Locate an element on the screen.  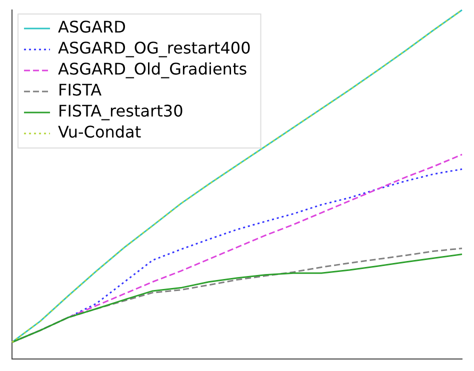
legend-label: FISTA is located at coordinates (80, 90).